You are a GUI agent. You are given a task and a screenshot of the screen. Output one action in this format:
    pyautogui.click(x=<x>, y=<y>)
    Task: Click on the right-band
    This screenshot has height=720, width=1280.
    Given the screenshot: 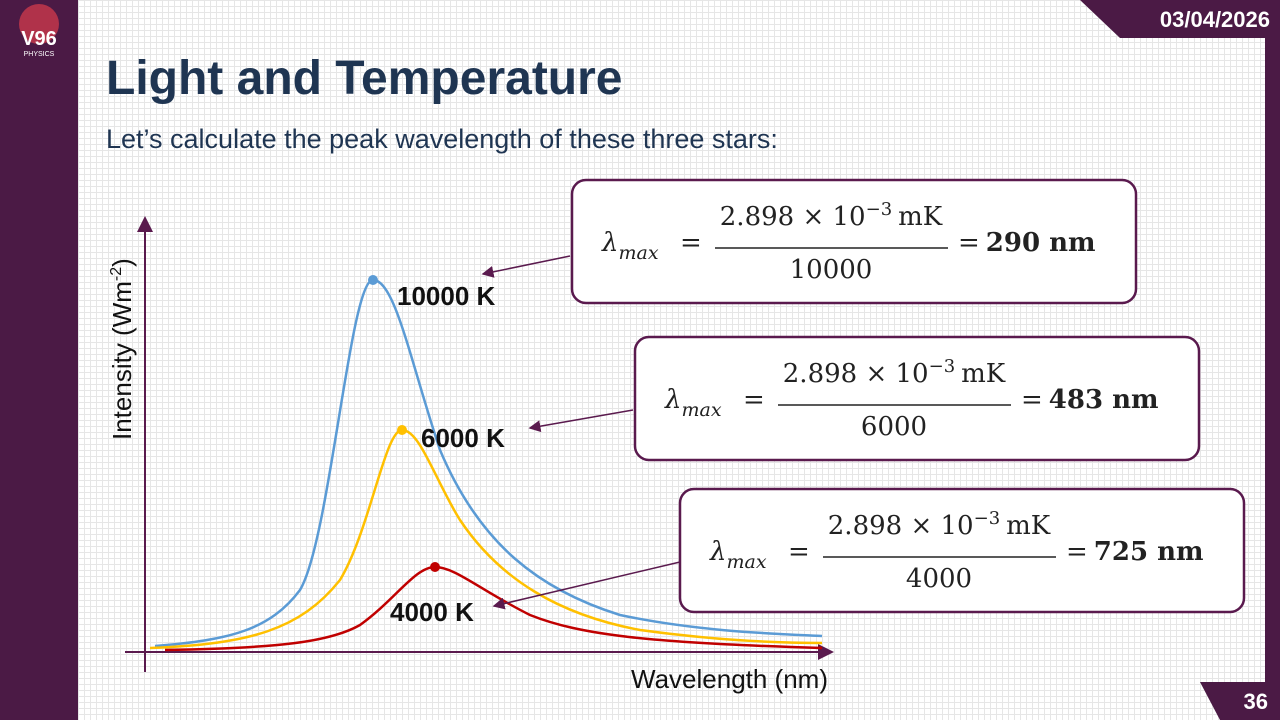 What is the action you would take?
    pyautogui.click(x=1272, y=360)
    